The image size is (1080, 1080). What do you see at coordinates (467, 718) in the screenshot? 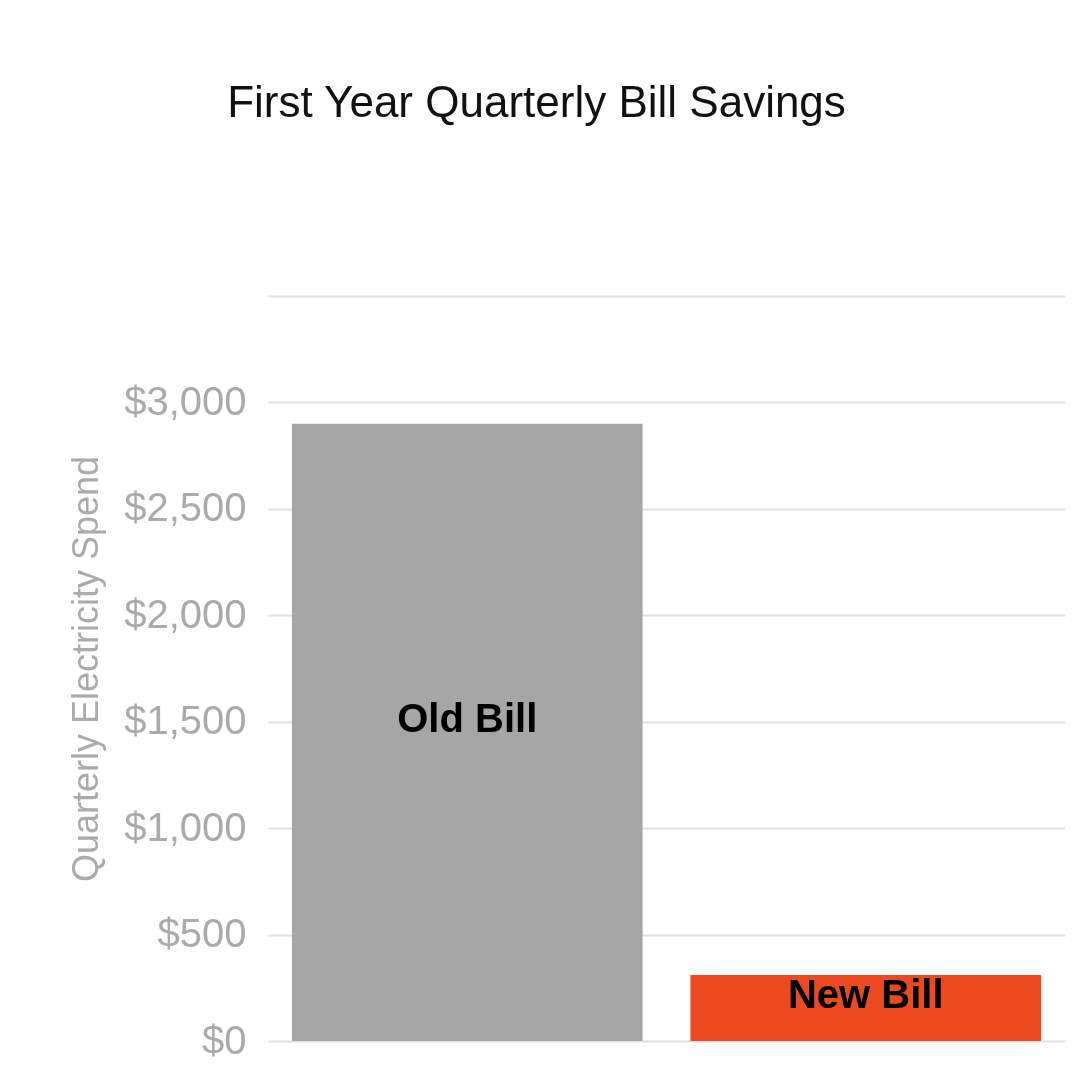
I see `x-tick-label: Old Bill` at bounding box center [467, 718].